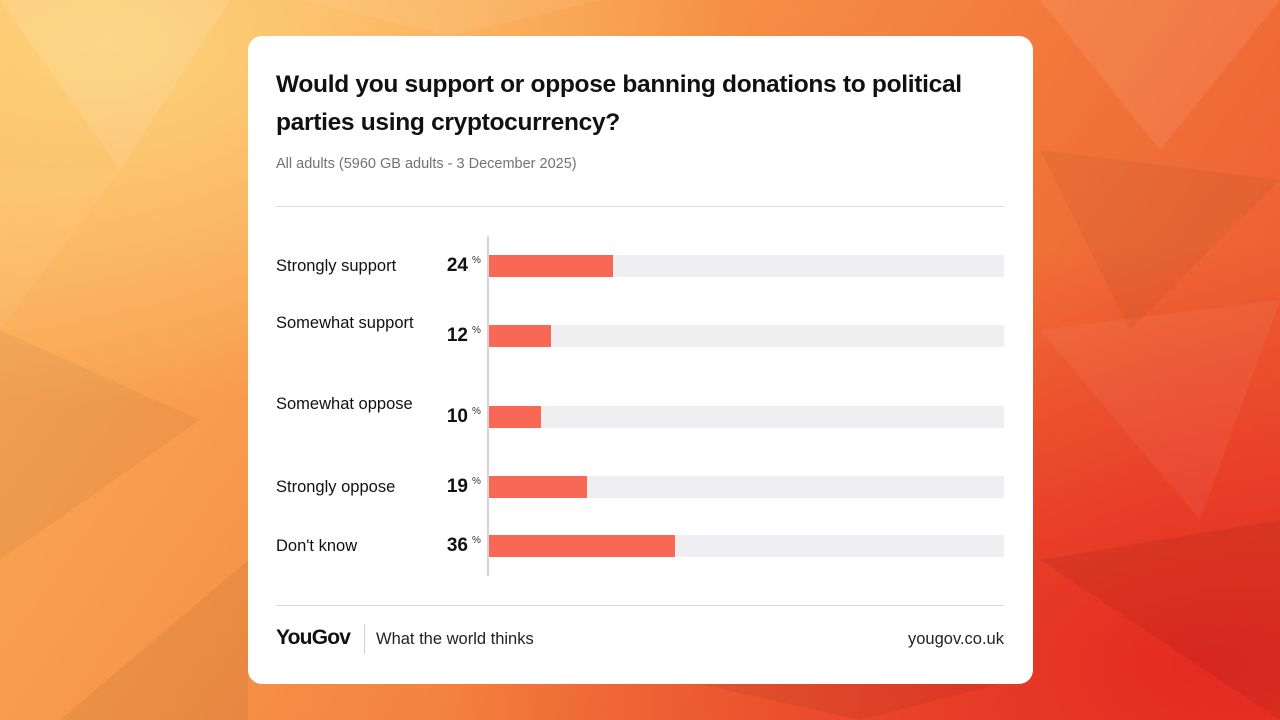 This screenshot has height=720, width=1280. What do you see at coordinates (317, 546) in the screenshot?
I see `bar-label: Don't know` at bounding box center [317, 546].